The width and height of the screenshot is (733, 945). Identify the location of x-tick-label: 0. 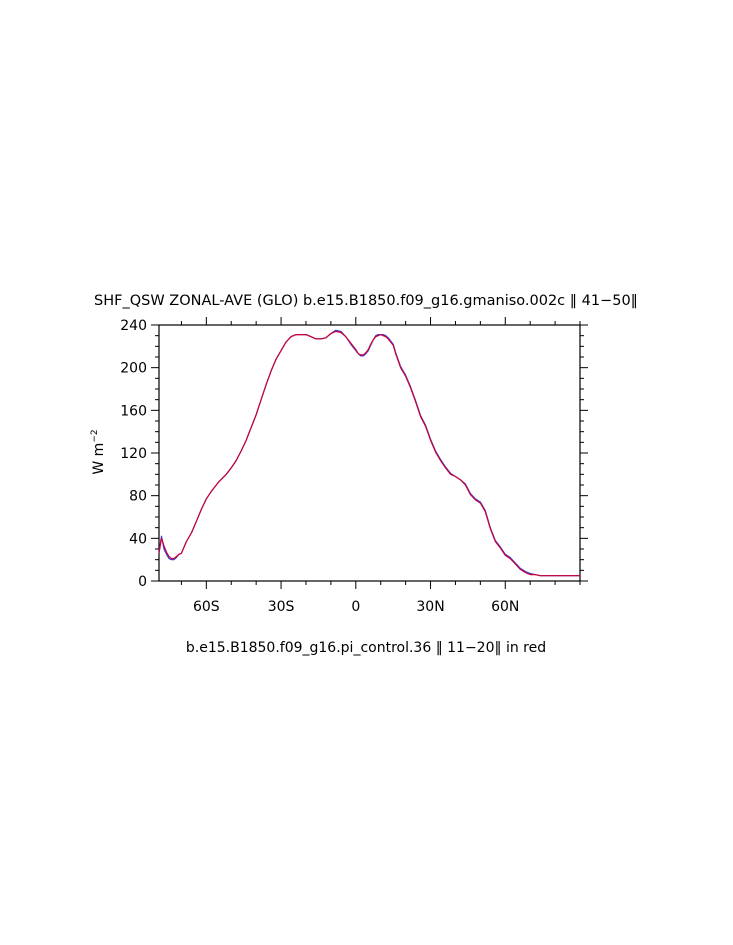
(355, 607).